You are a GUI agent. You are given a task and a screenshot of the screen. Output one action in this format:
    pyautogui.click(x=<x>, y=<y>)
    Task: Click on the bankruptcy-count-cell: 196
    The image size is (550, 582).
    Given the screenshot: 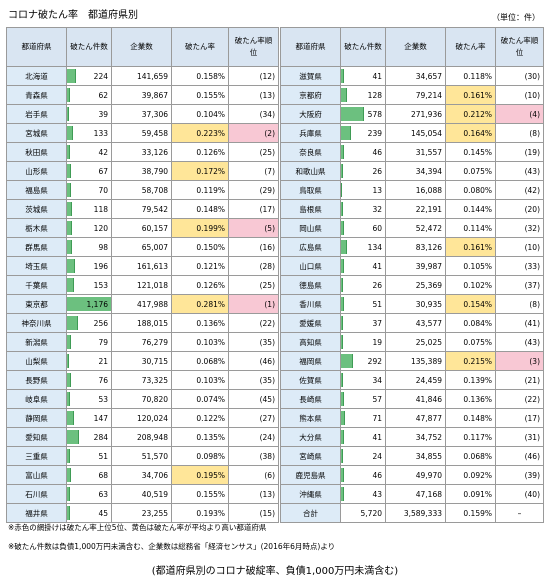 What is the action you would take?
    pyautogui.click(x=89, y=266)
    